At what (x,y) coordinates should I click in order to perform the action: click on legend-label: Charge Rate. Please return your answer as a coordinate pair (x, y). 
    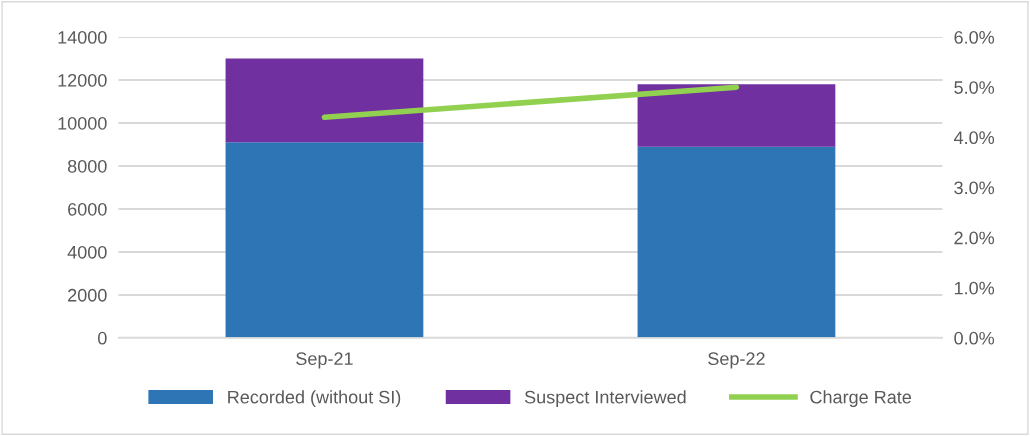
    Looking at the image, I should click on (861, 399).